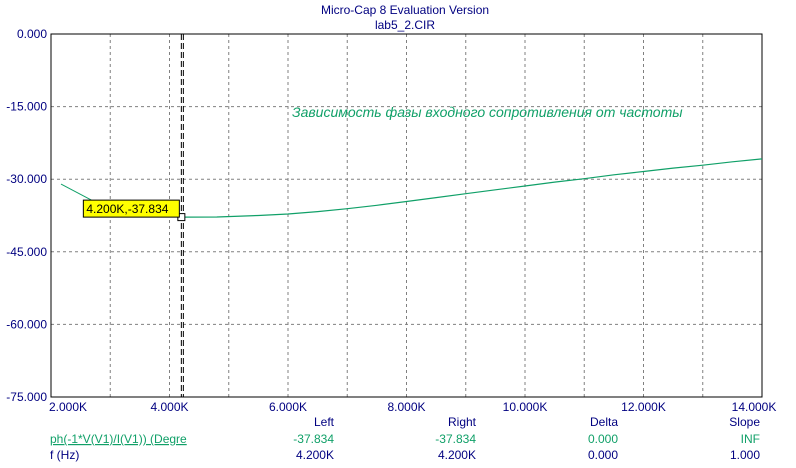  Describe the element at coordinates (603, 439) in the screenshot. I see `readout-phase-delta: 0.000` at that location.